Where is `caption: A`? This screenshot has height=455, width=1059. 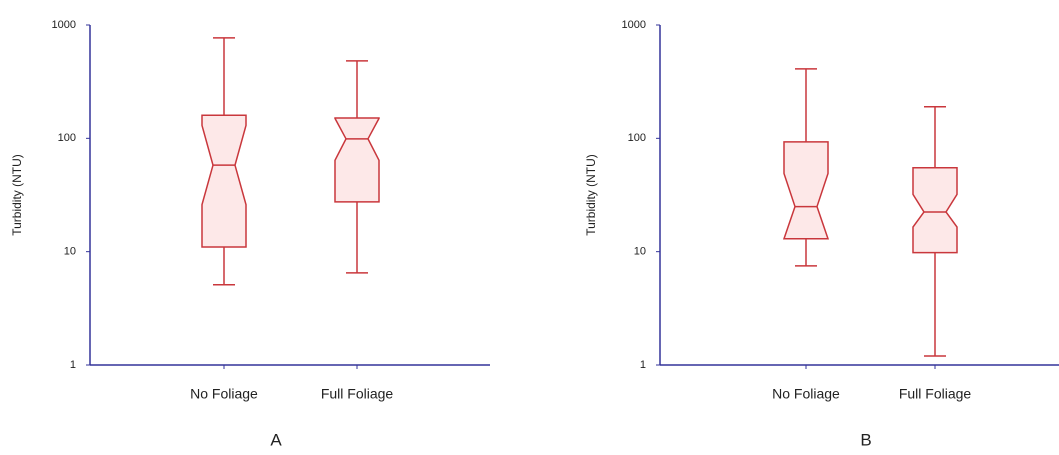
caption: A is located at coordinates (276, 439).